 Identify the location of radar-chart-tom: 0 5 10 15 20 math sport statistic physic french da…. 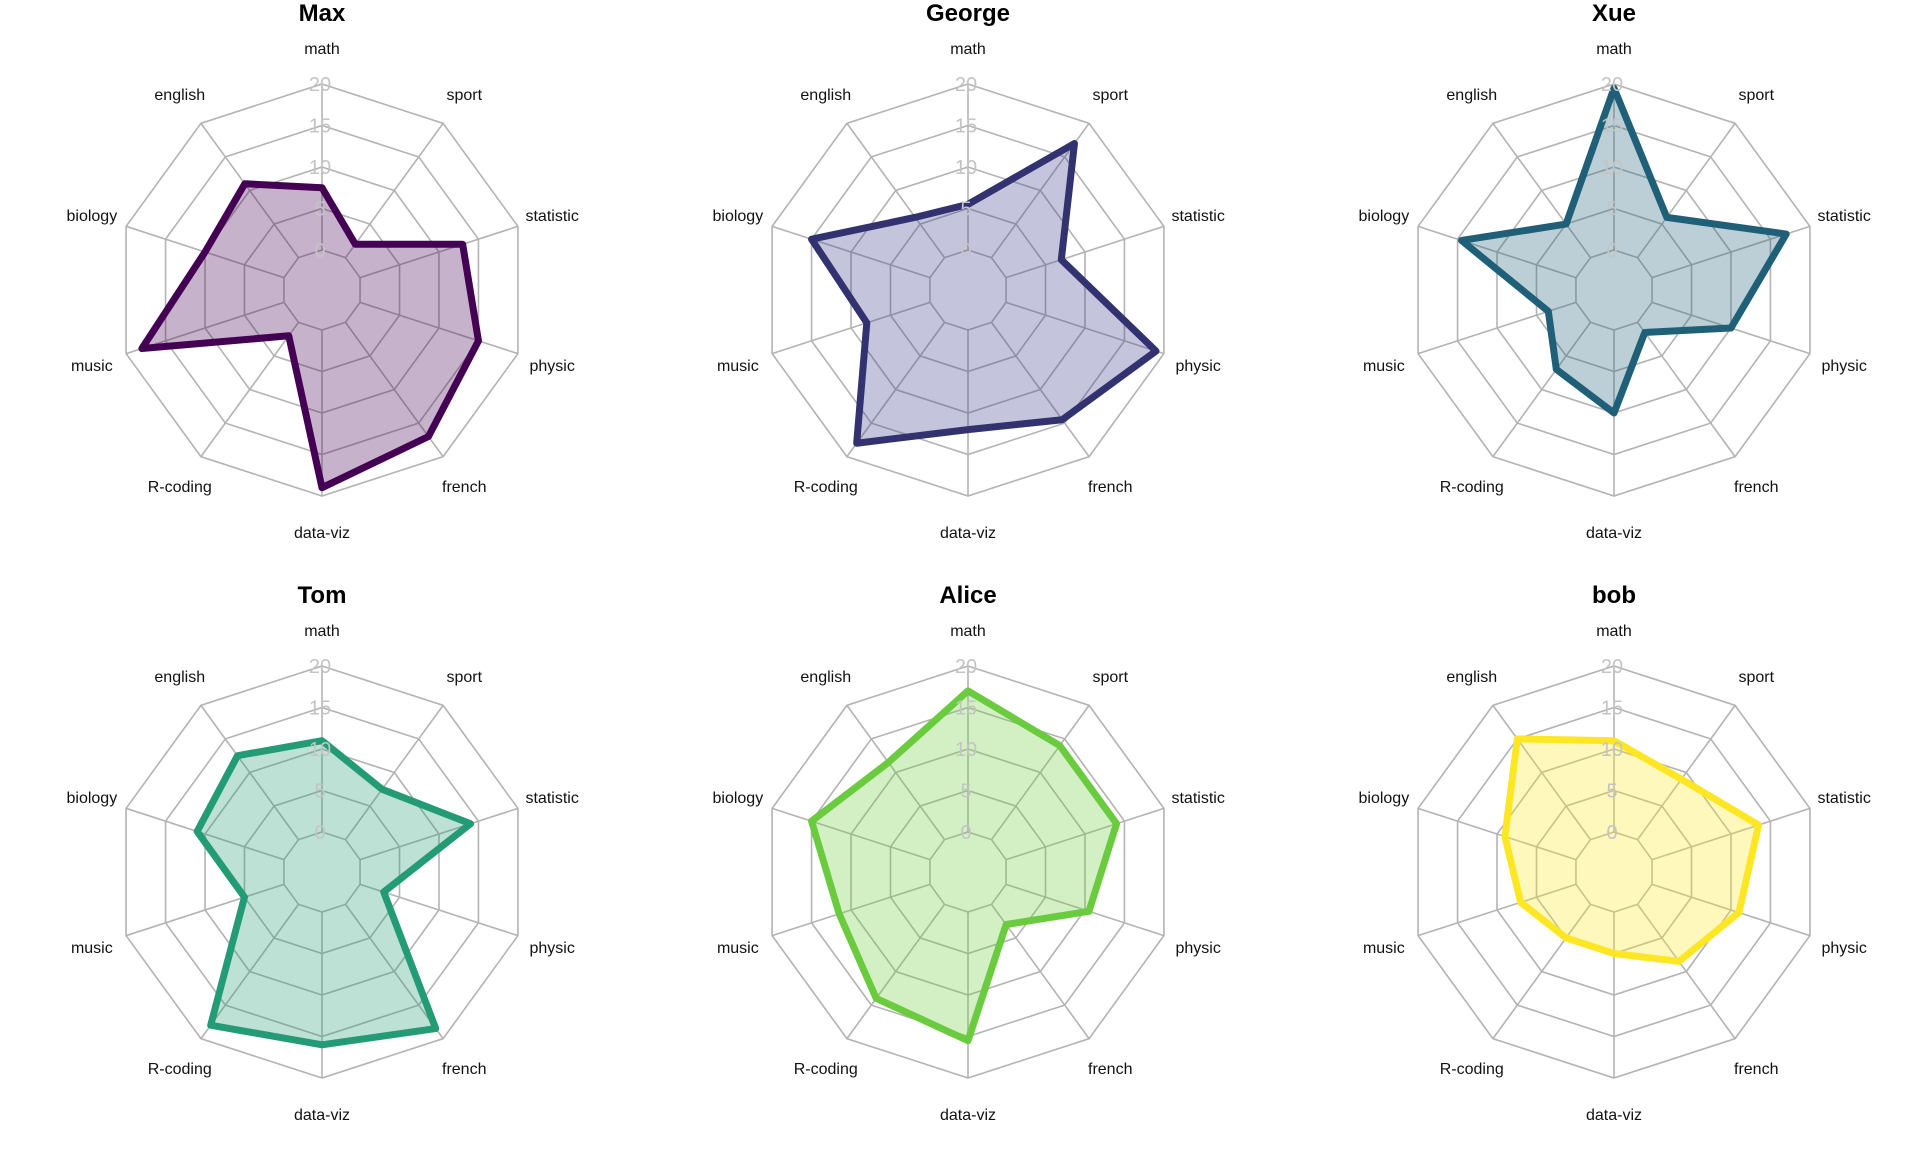
(322, 853).